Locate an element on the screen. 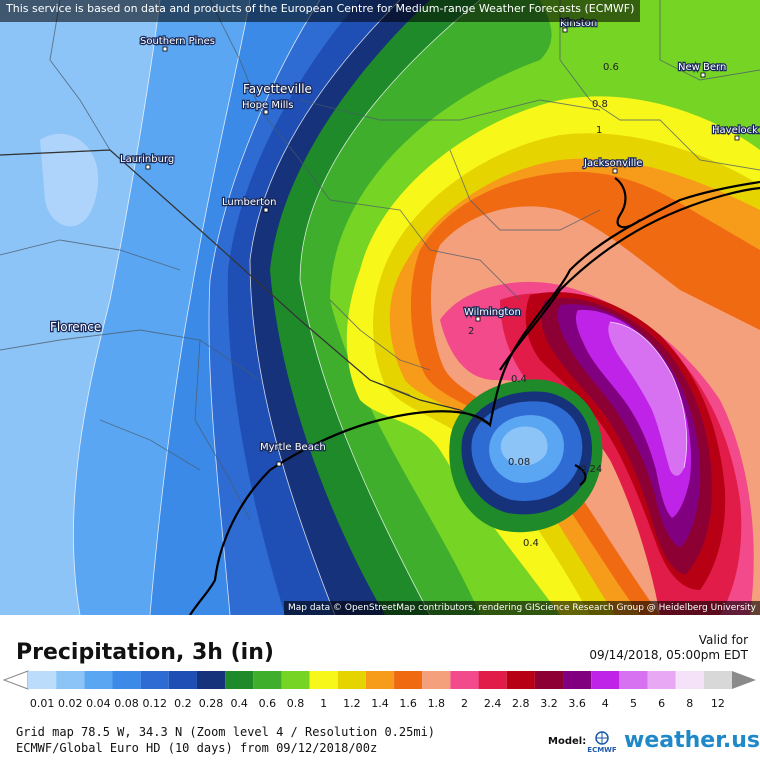 The width and height of the screenshot is (760, 760). contour-label: 0.8 is located at coordinates (600, 104).